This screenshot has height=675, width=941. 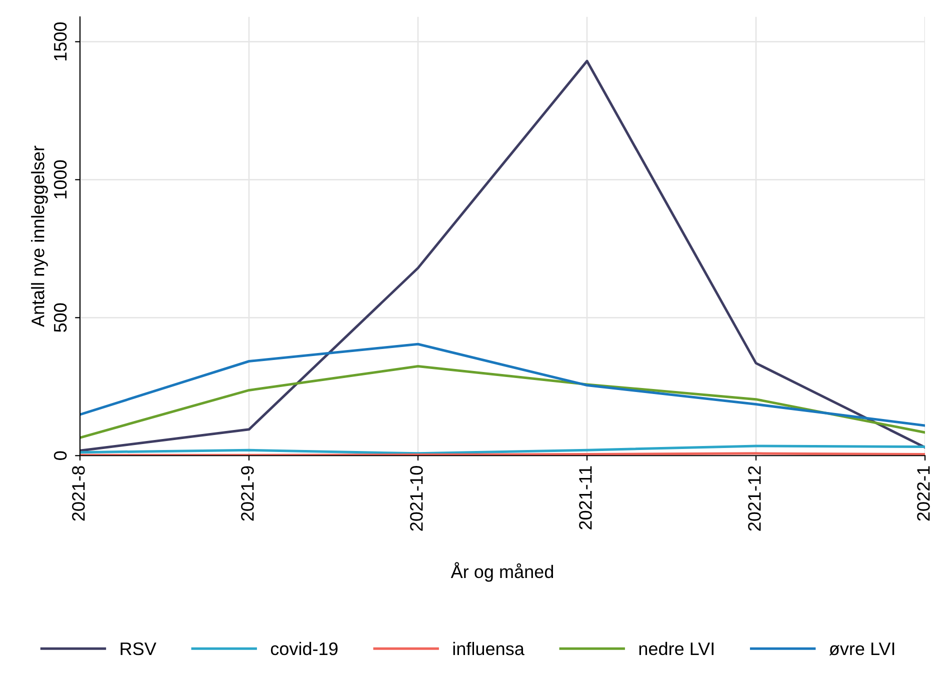 What do you see at coordinates (861, 649) in the screenshot?
I see `legend-label: øvre LVI` at bounding box center [861, 649].